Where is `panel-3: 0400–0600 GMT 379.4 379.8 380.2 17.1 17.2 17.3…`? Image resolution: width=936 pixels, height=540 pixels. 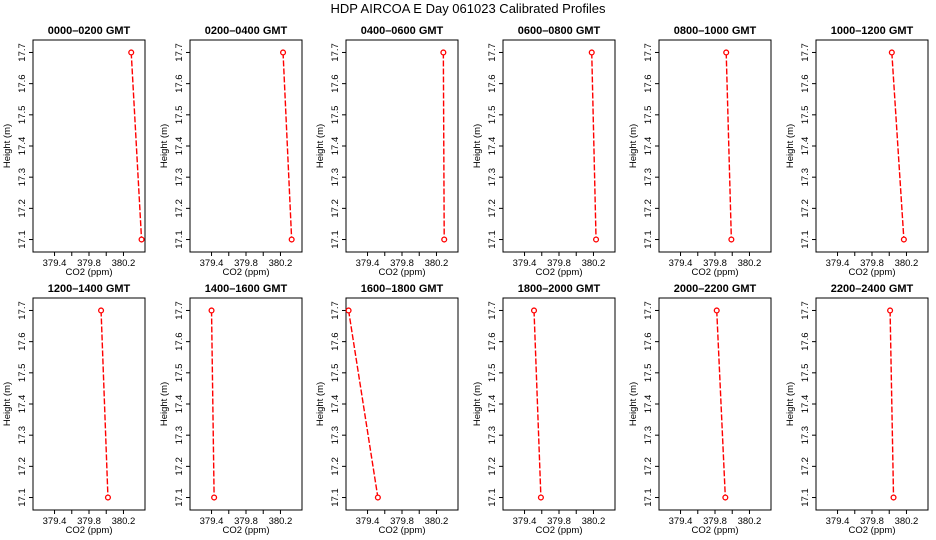 panel-3: 0400–0600 GMT 379.4 379.8 380.2 17.1 17.2 17.3… is located at coordinates (387, 151).